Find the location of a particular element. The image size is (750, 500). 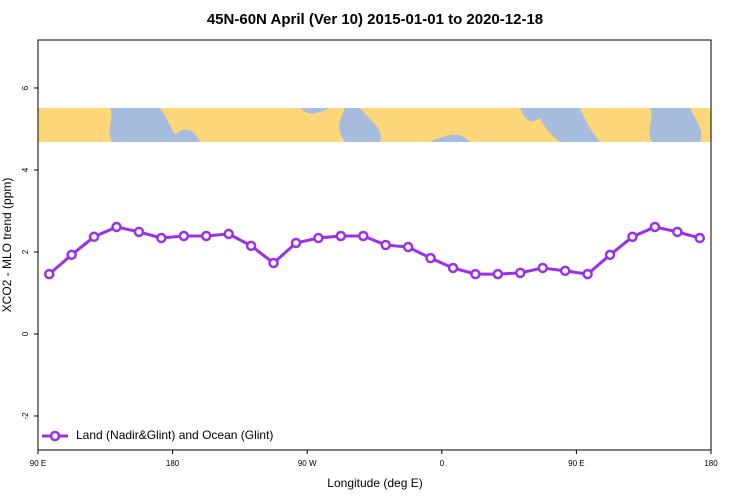

series-line is located at coordinates (374, 250).